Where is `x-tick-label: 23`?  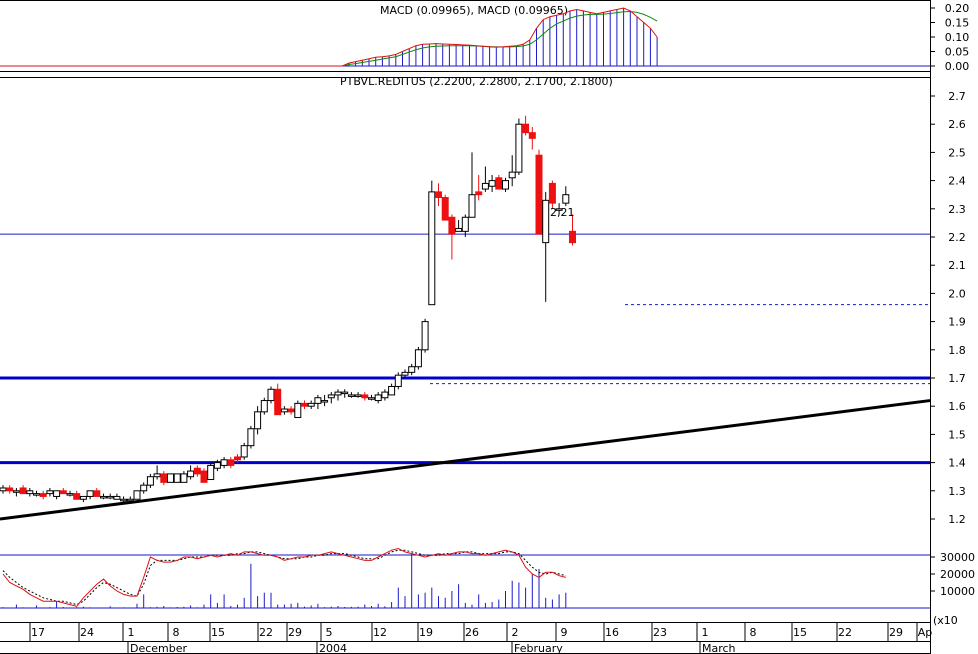 x-tick-label: 23 is located at coordinates (660, 632).